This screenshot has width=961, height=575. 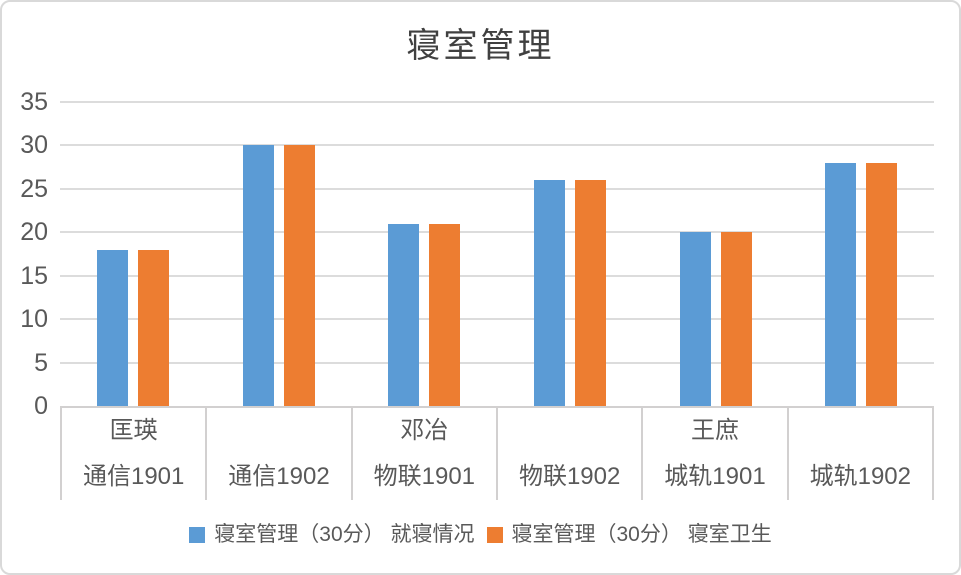 I want to click on x-category-label: 物联1902, so click(x=569, y=476).